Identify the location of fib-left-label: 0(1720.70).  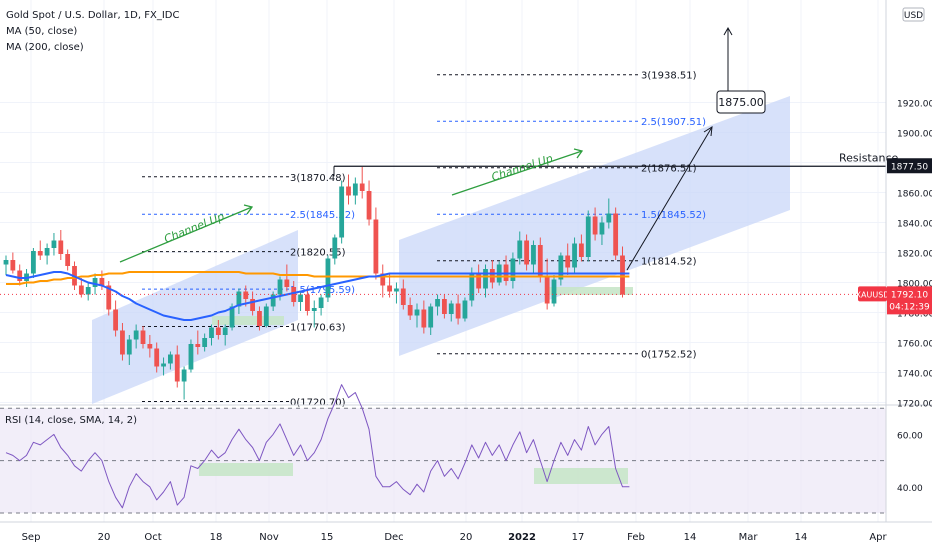
(318, 402).